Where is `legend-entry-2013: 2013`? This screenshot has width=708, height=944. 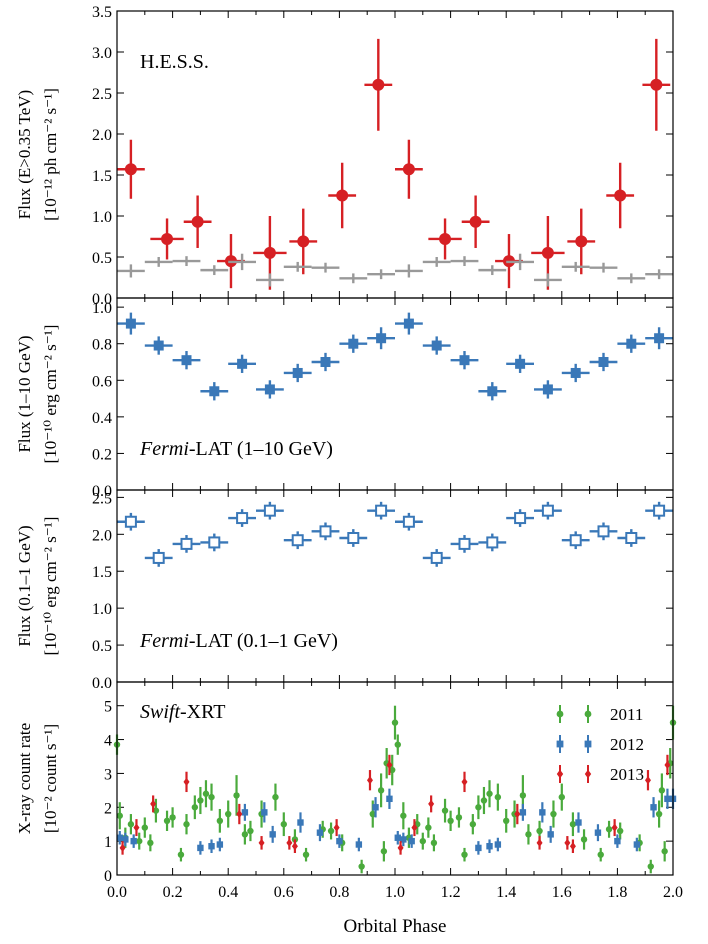
legend-entry-2013: 2013 is located at coordinates (600, 774).